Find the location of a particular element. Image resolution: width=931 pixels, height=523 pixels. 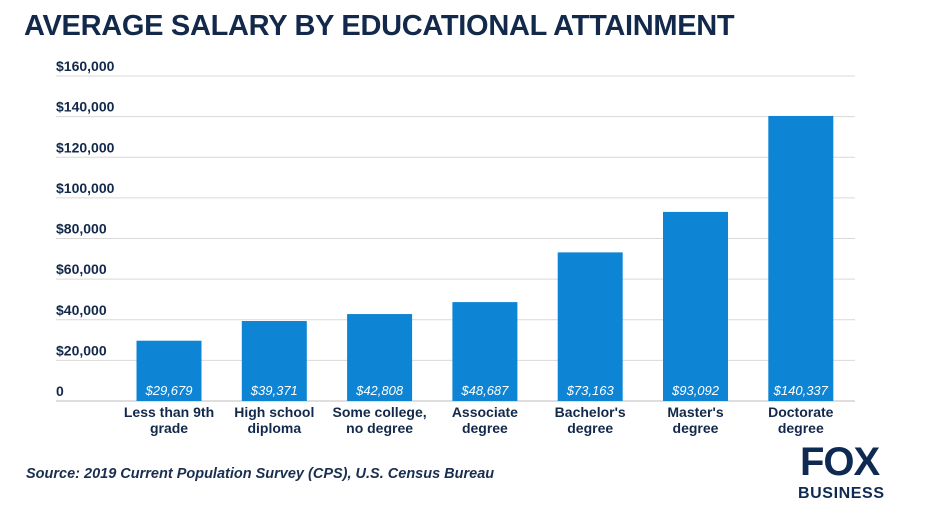

bar-value-label: $73,163 is located at coordinates (590, 390).